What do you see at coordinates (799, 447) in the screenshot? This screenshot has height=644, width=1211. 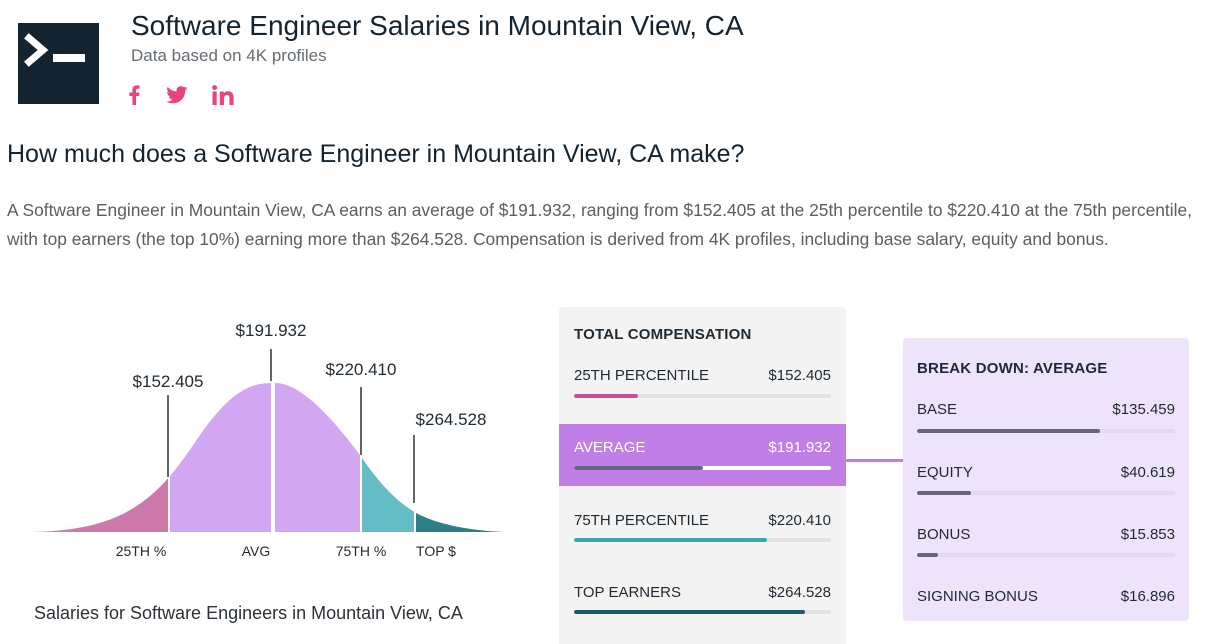 I see `row-value-average: $191.932` at bounding box center [799, 447].